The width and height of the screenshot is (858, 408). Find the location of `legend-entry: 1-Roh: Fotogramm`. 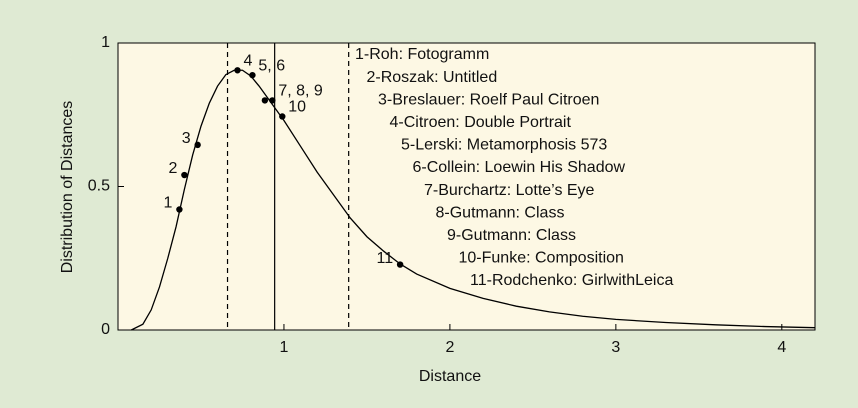

legend-entry: 1-Roh: Fotogramm is located at coordinates (422, 54).